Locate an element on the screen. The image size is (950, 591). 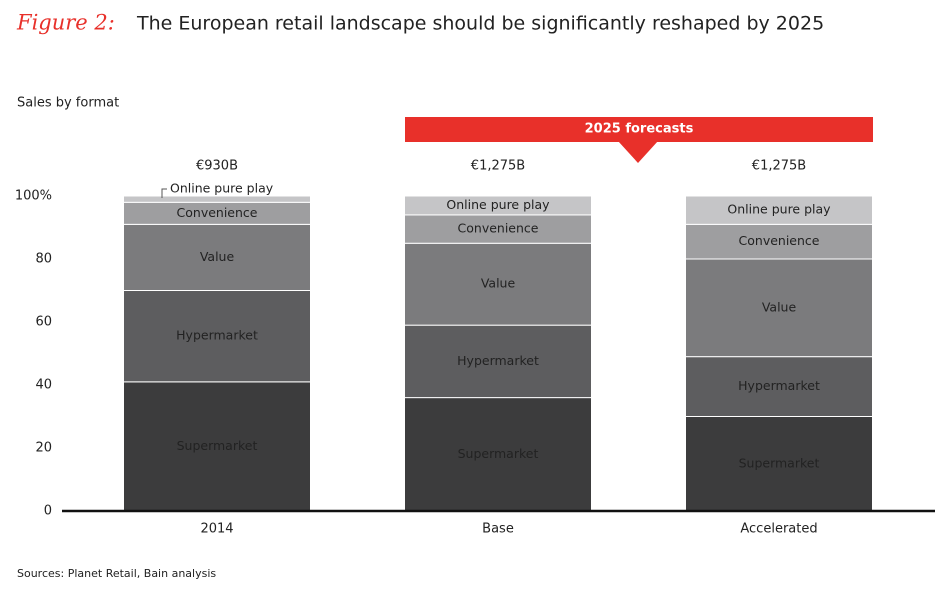
y-tick-label: 80 is located at coordinates (43, 259).